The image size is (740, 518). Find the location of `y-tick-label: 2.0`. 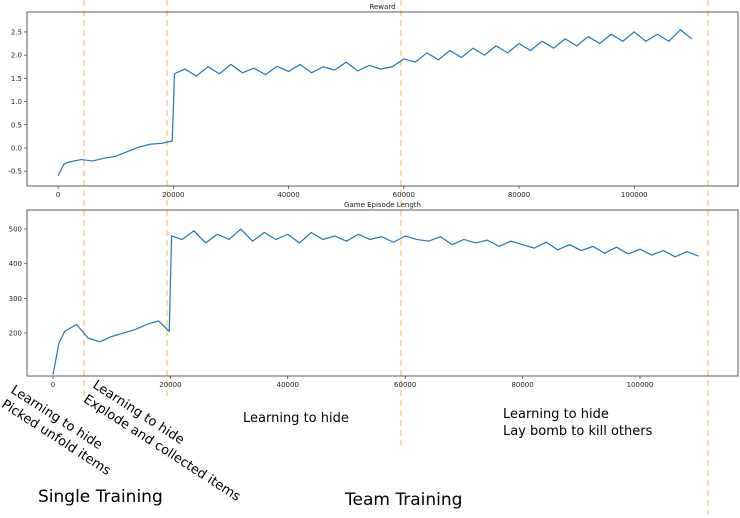

y-tick-label: 2.0 is located at coordinates (16, 56).